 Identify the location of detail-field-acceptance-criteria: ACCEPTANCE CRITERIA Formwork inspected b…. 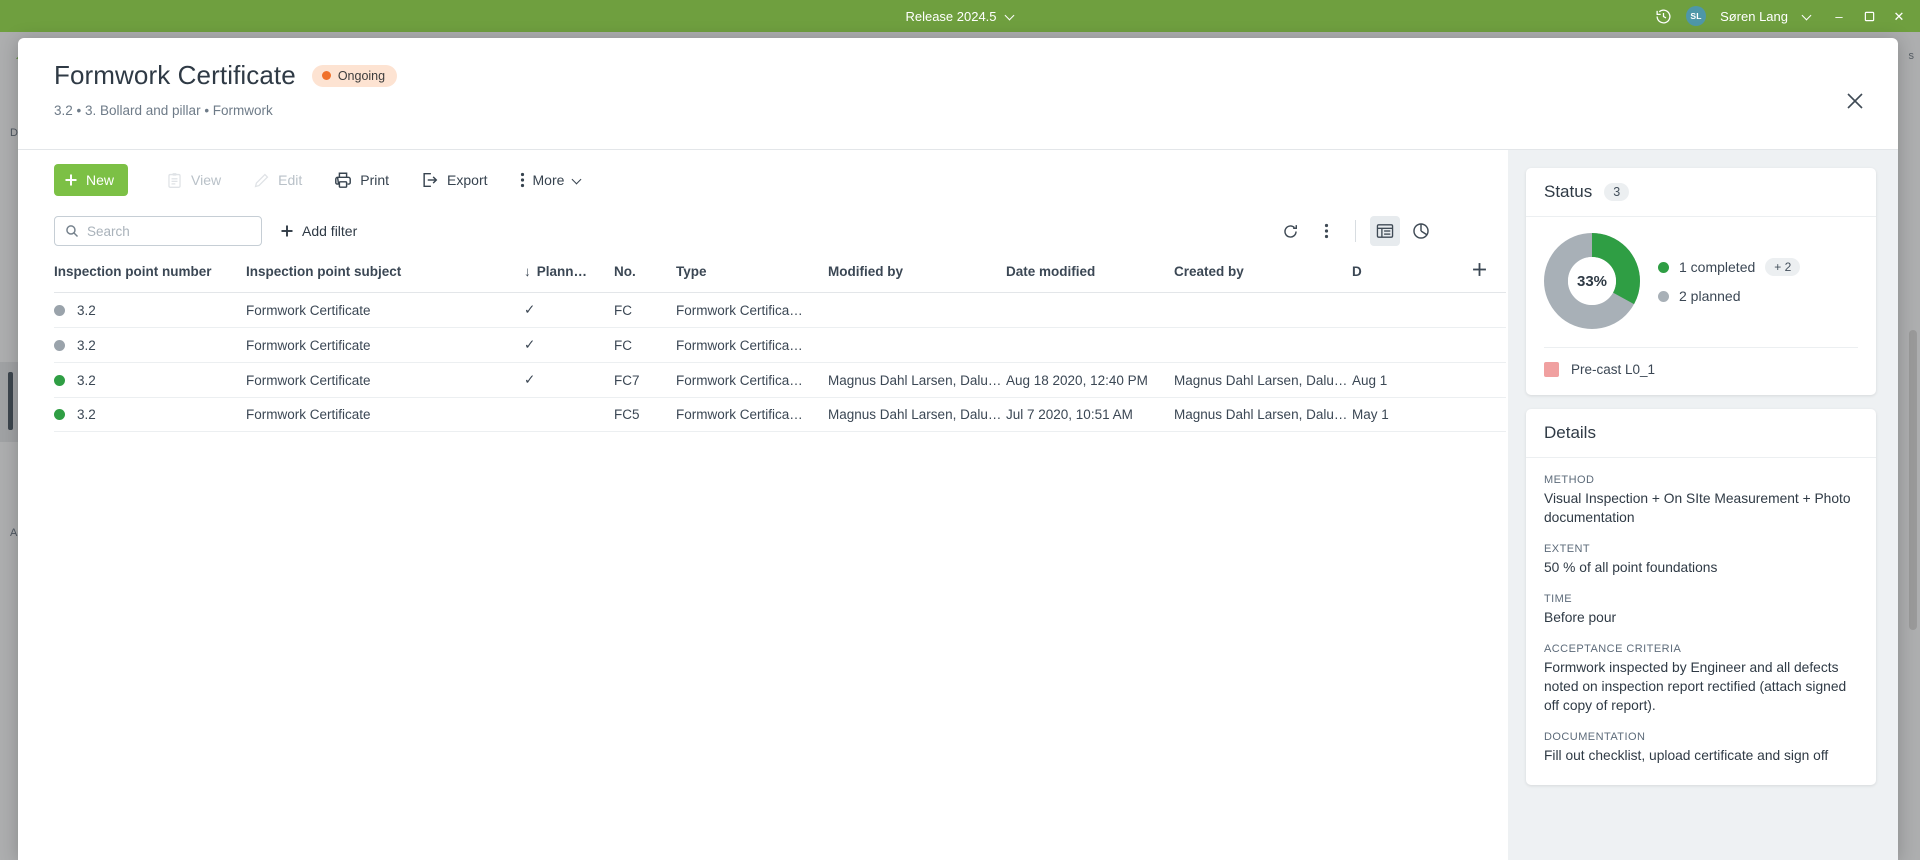
(1701, 679).